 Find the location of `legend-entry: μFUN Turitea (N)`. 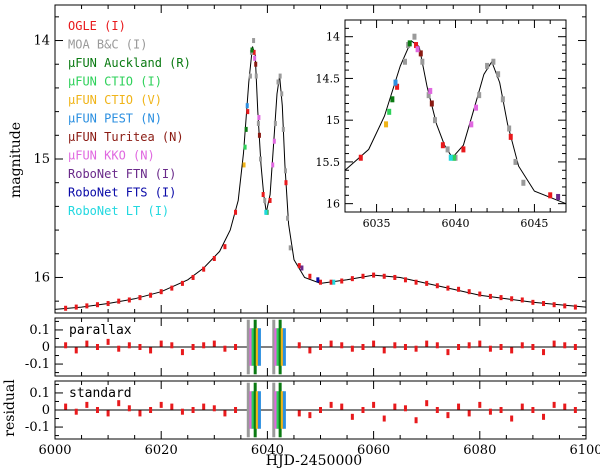

legend-entry: μFUN Turitea (N) is located at coordinates (126, 137).